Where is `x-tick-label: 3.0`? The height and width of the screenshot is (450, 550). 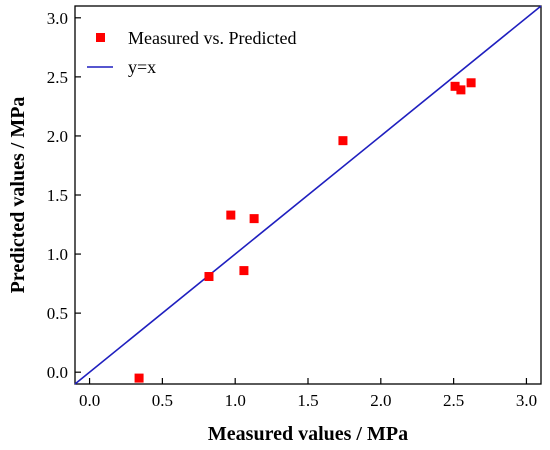
x-tick-label: 3.0 is located at coordinates (526, 400).